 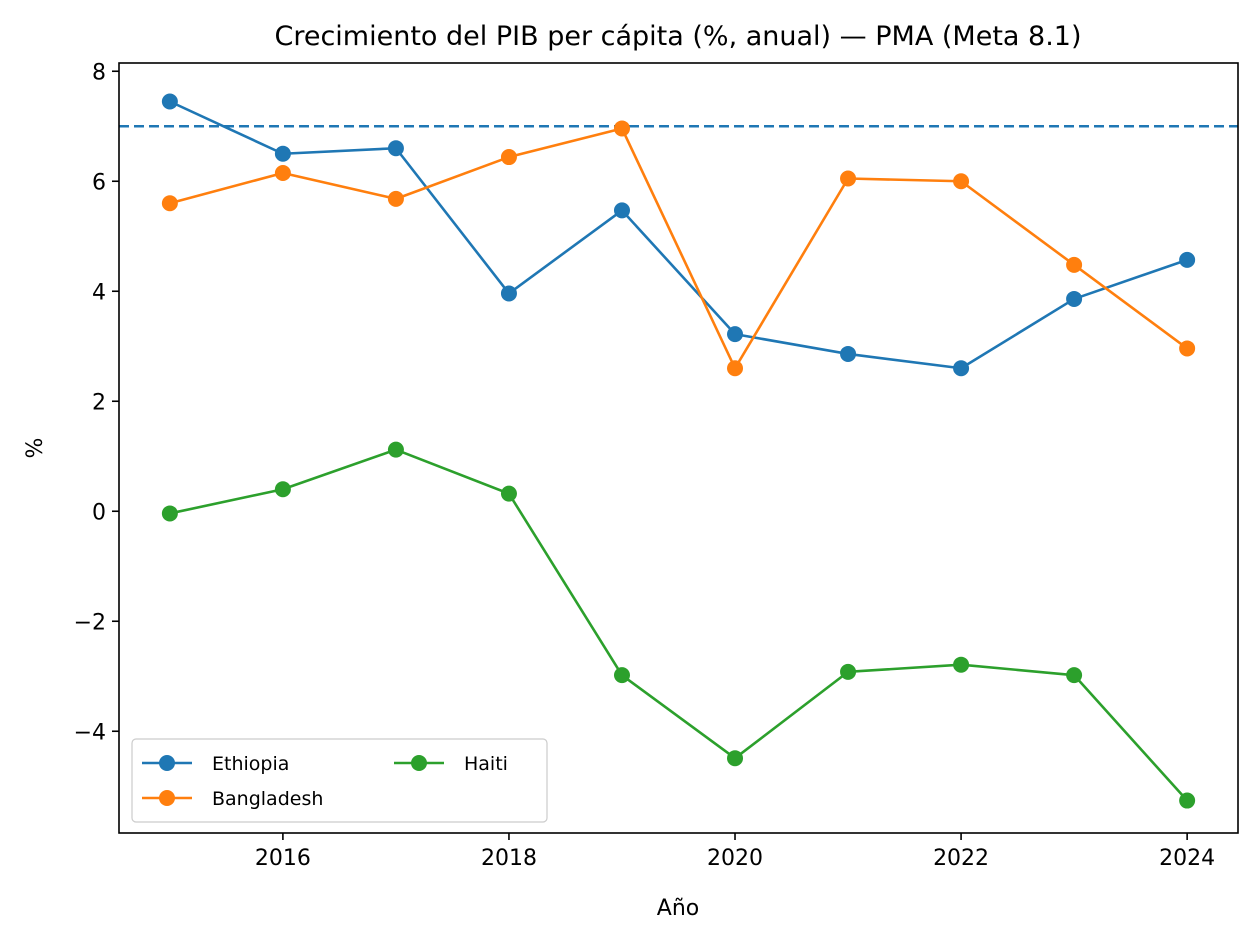 I want to click on data-point-bangladesh-2016, so click(x=282, y=173).